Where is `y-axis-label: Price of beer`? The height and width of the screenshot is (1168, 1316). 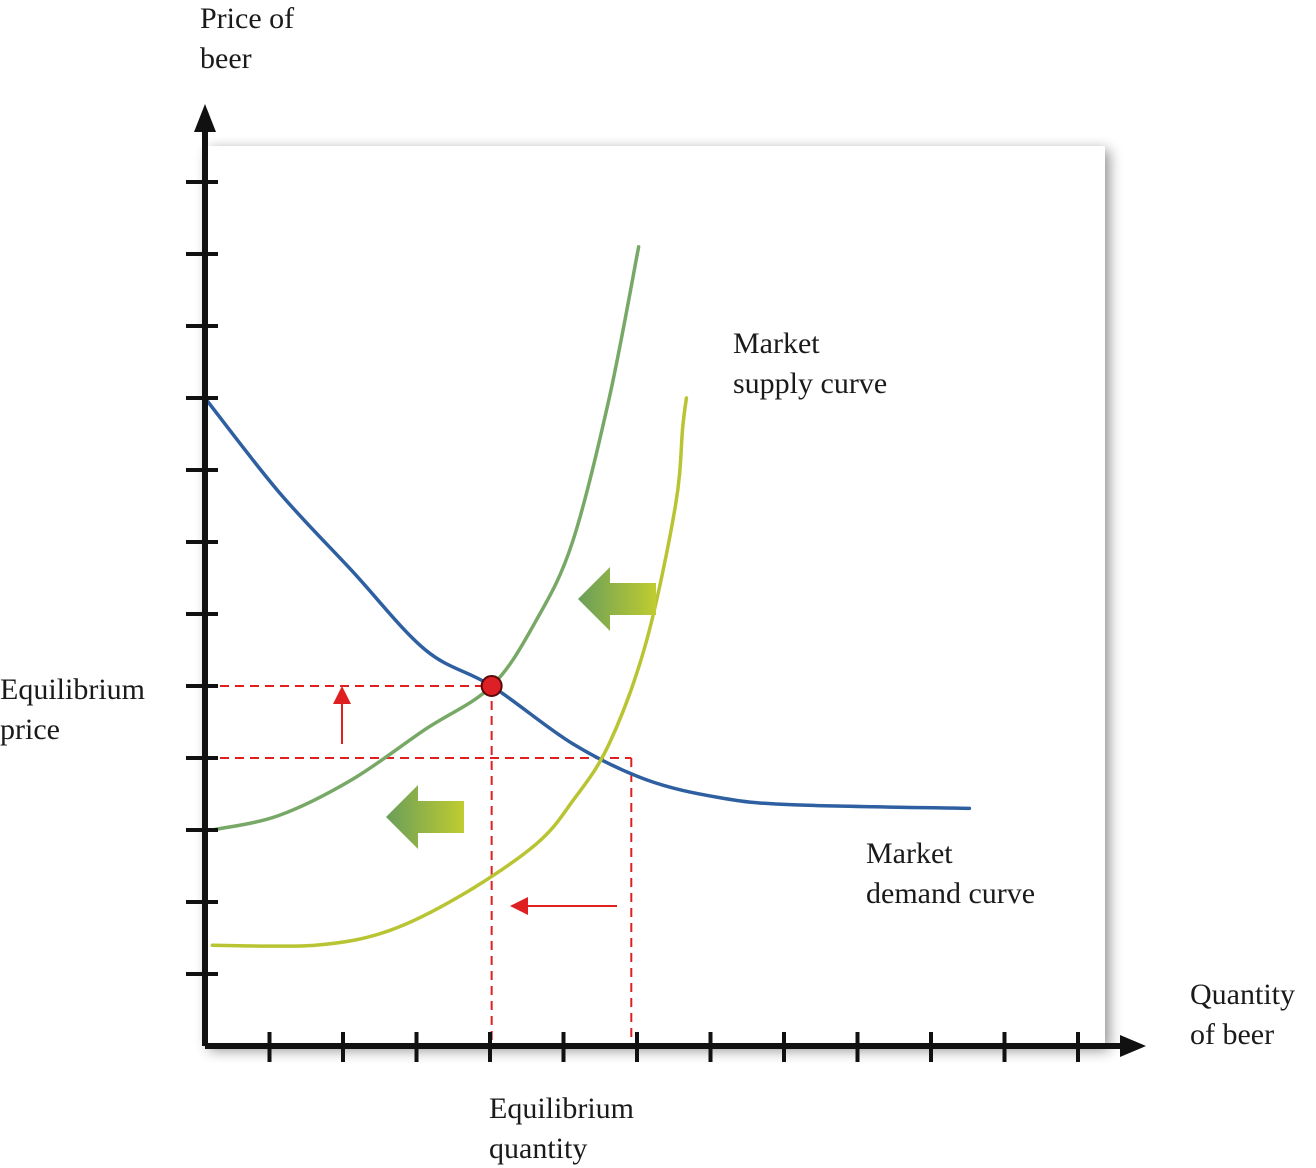 y-axis-label: Price of beer is located at coordinates (251, 38).